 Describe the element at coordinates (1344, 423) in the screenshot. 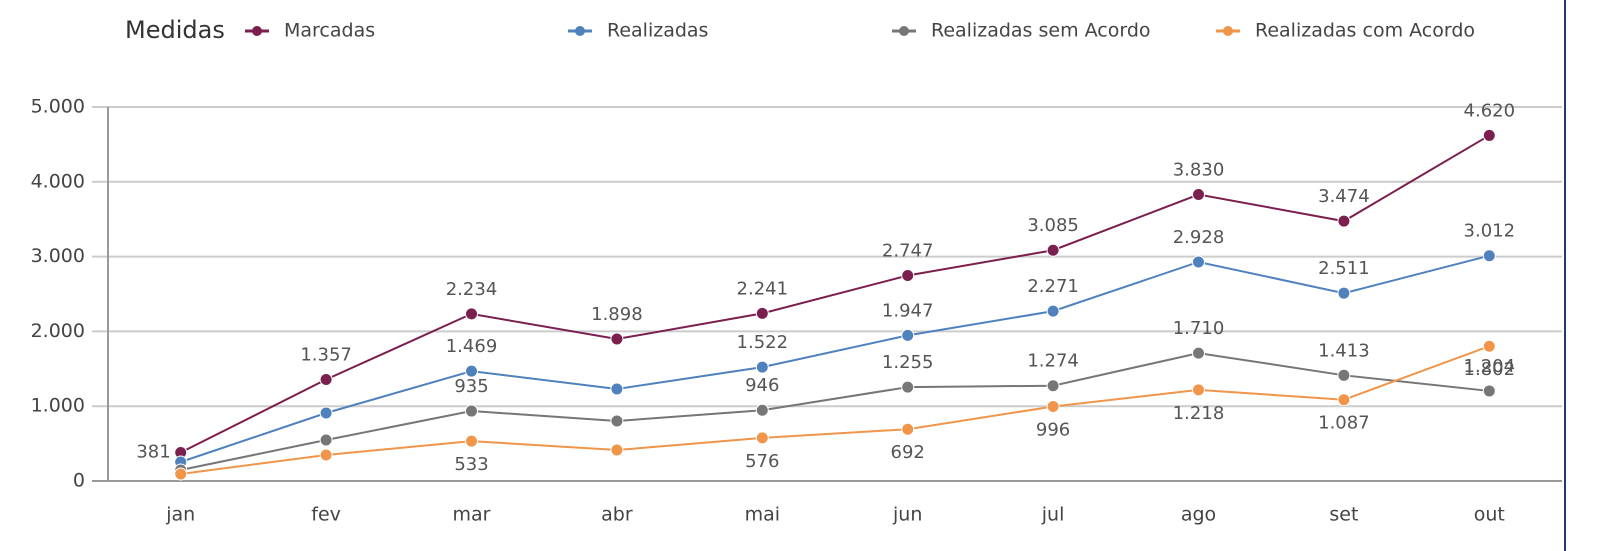

I see `data-label: 1.087` at that location.